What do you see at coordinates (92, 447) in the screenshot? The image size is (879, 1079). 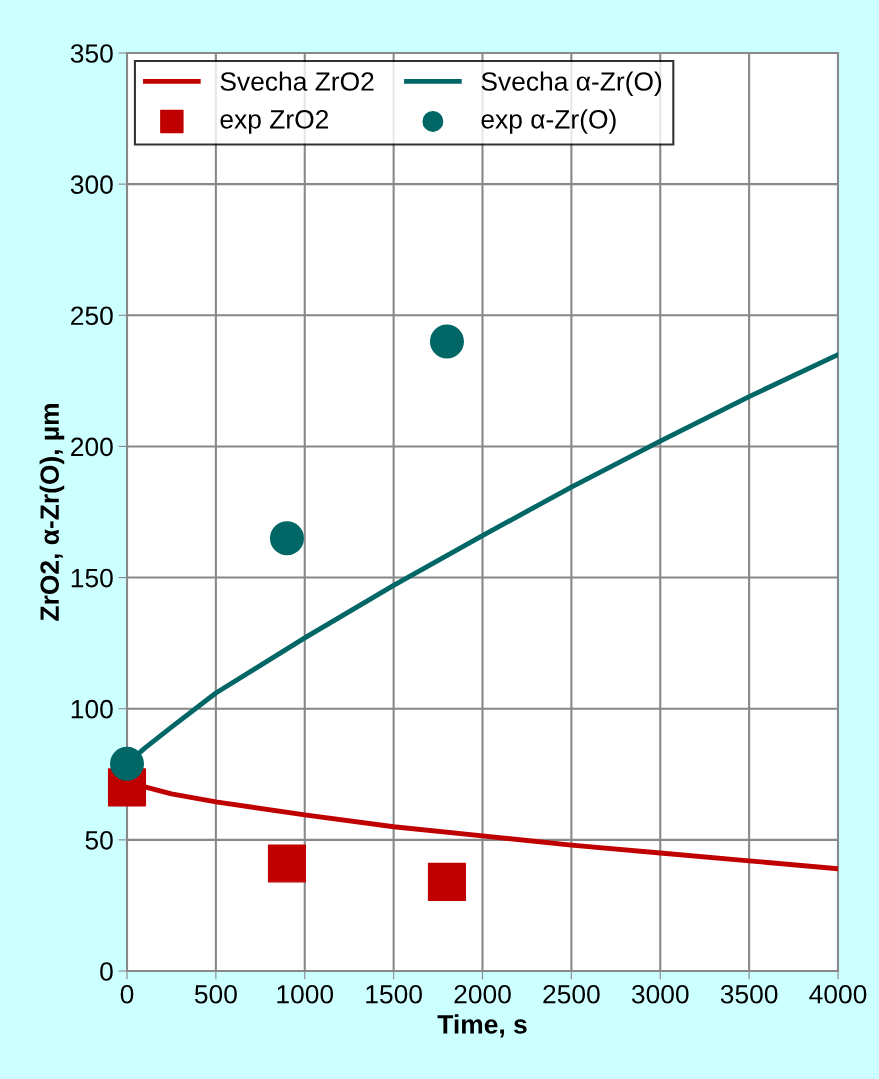 I see `y-tick-label: 200` at bounding box center [92, 447].